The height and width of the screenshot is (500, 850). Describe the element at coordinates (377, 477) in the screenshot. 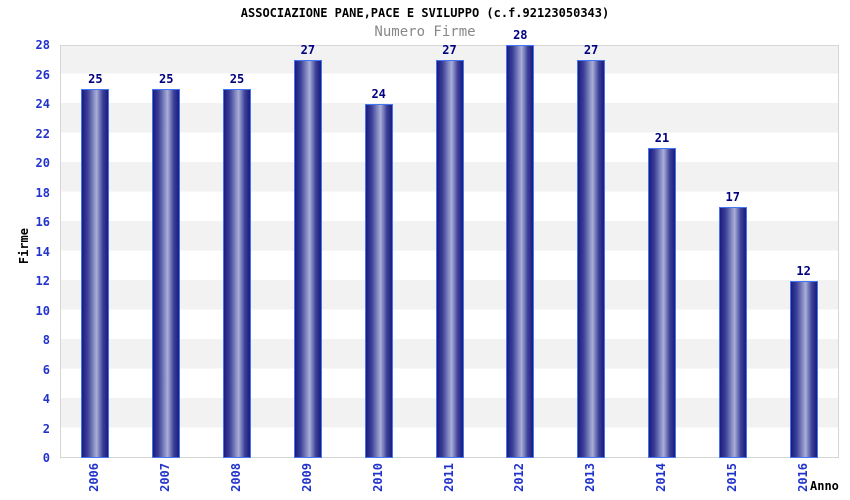

I see `x-tick-label: 2010` at that location.